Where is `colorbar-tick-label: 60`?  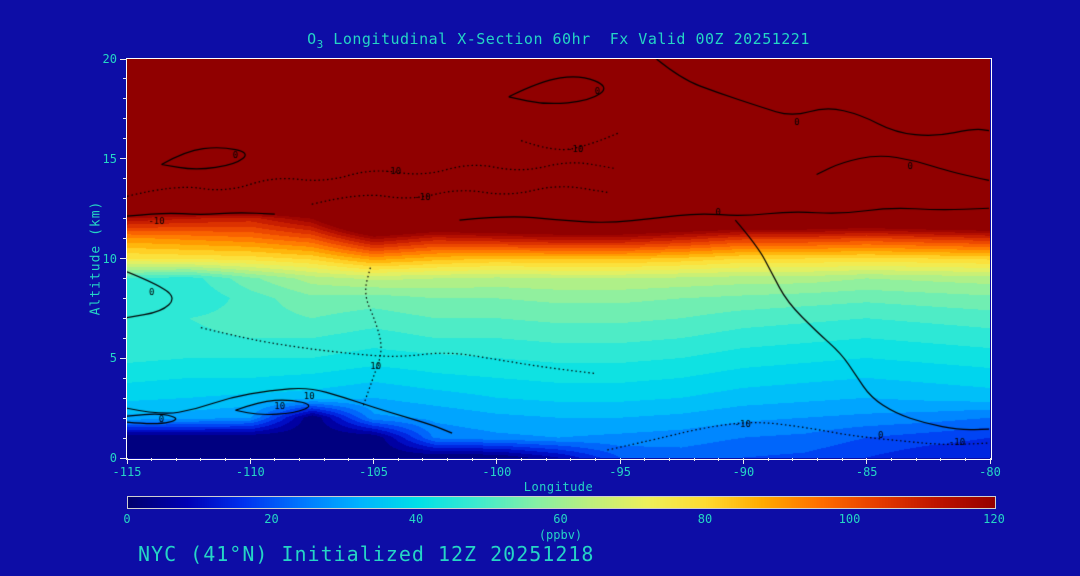
colorbar-tick-label: 60 is located at coordinates (560, 519).